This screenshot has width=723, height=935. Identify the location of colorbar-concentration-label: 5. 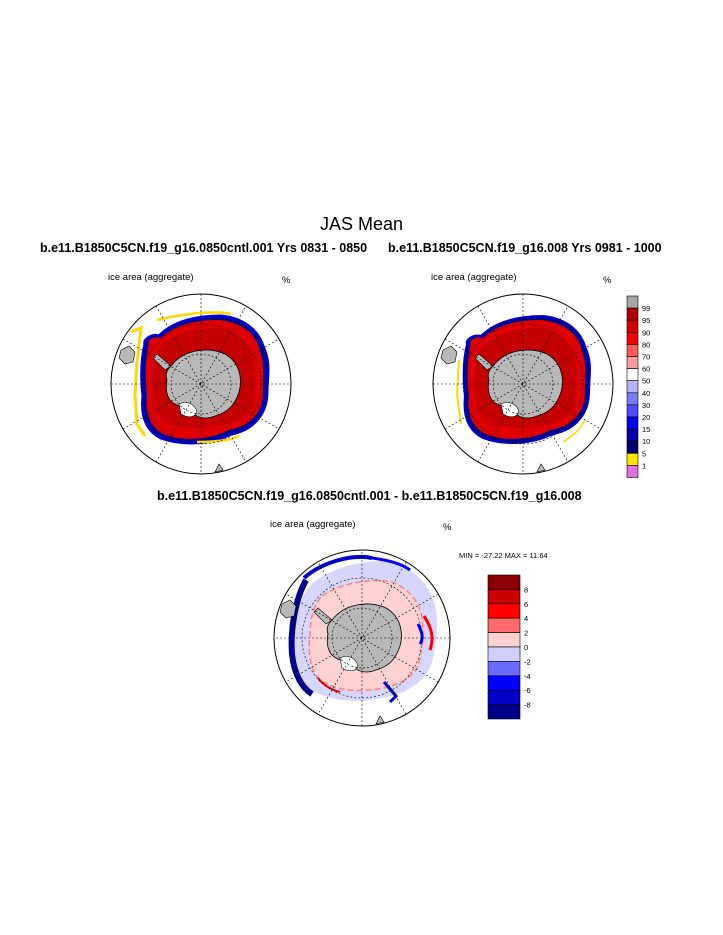
(644, 453).